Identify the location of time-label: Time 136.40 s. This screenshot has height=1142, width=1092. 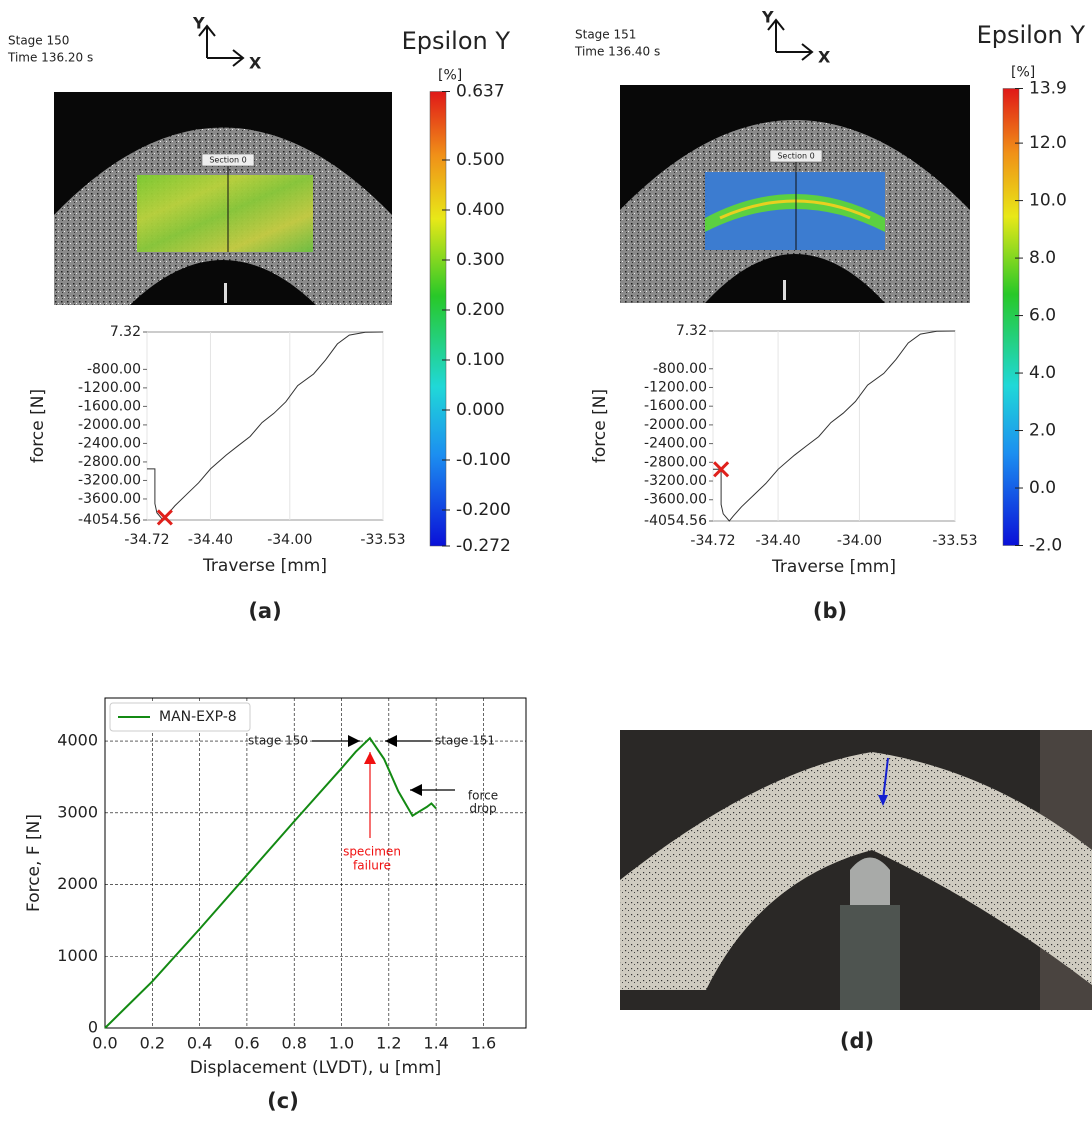
(617, 52).